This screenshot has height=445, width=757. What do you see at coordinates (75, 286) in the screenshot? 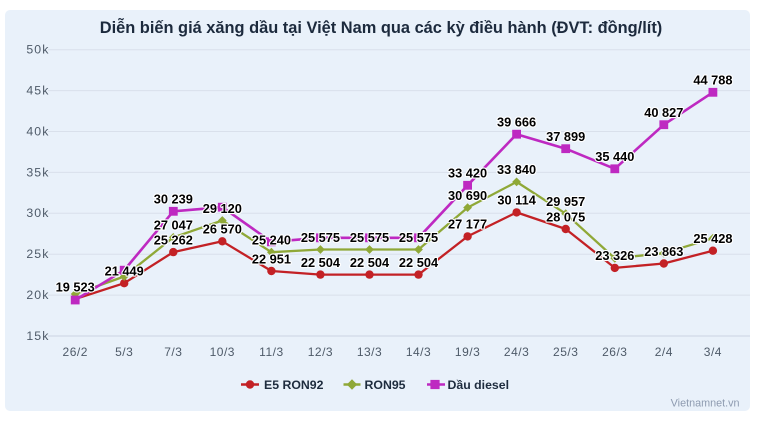
I see `svg-text: 19 523` at bounding box center [75, 286].